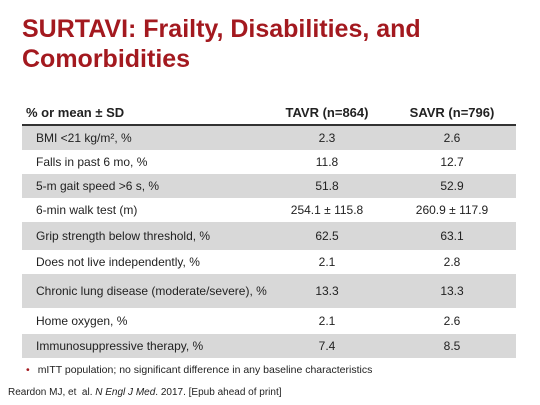 The image size is (540, 405). What do you see at coordinates (327, 162) in the screenshot?
I see `value-cell: 11.8` at bounding box center [327, 162].